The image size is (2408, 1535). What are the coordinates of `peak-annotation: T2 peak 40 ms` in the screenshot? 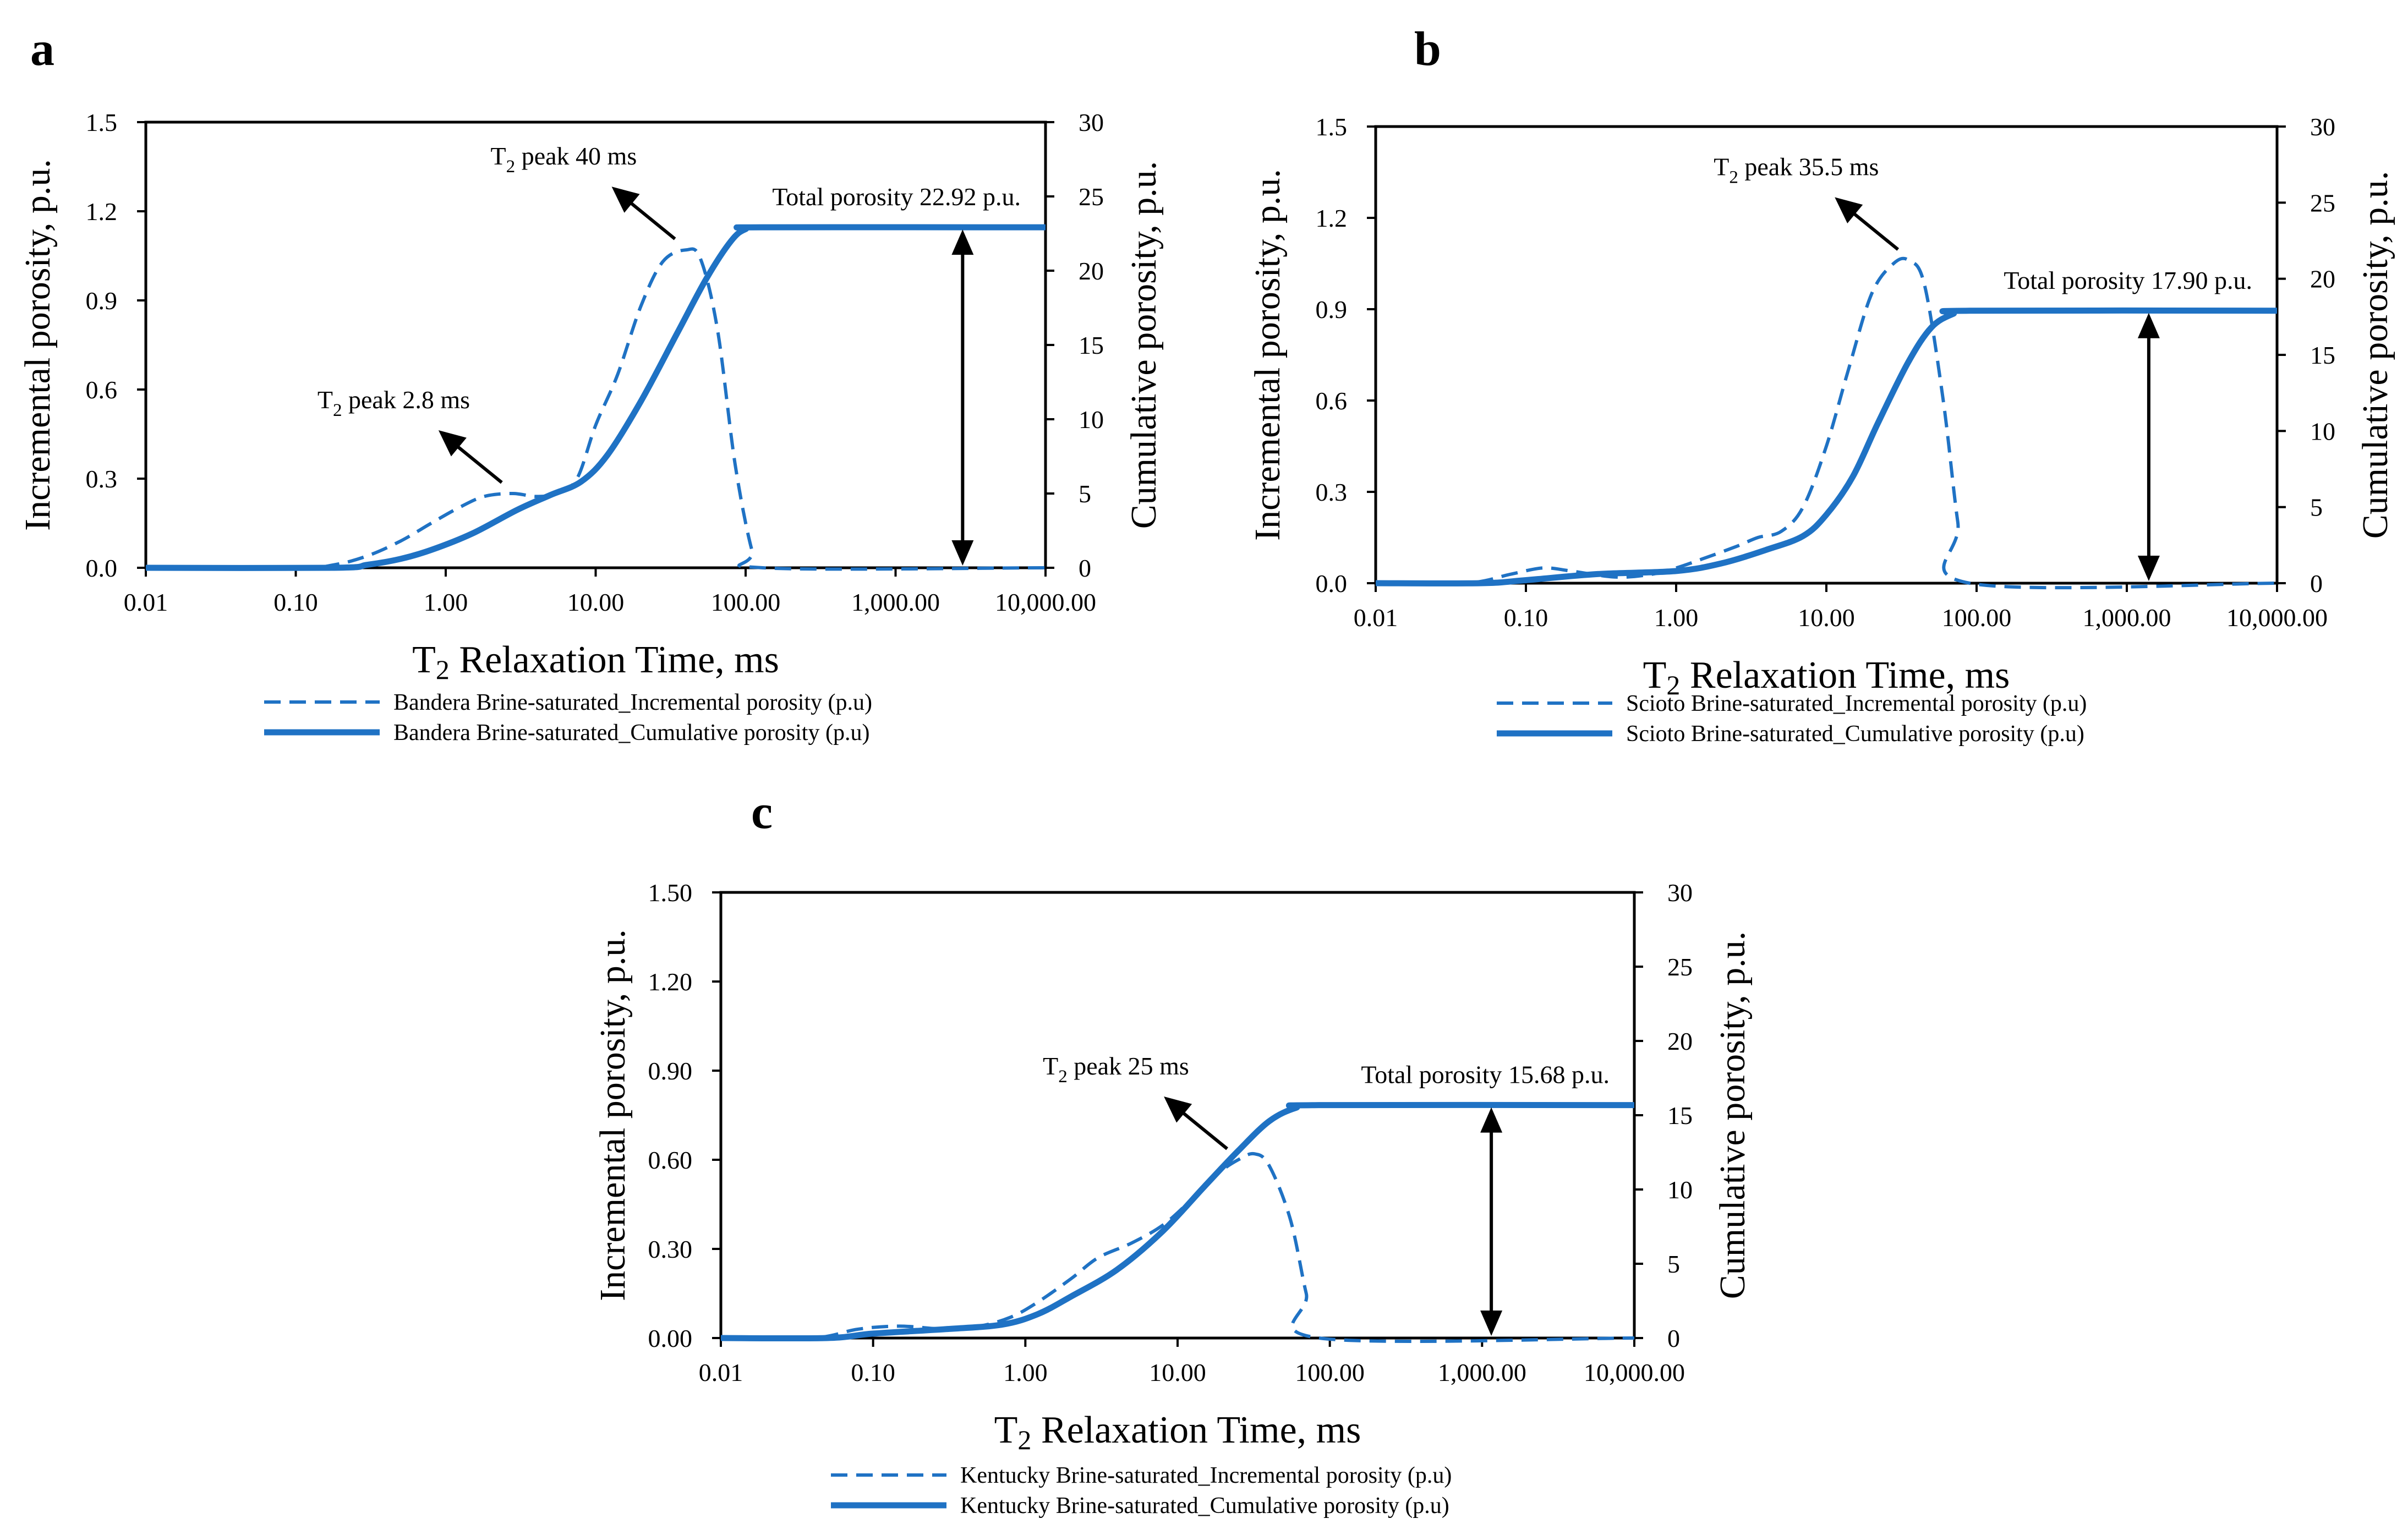 It's located at (564, 159).